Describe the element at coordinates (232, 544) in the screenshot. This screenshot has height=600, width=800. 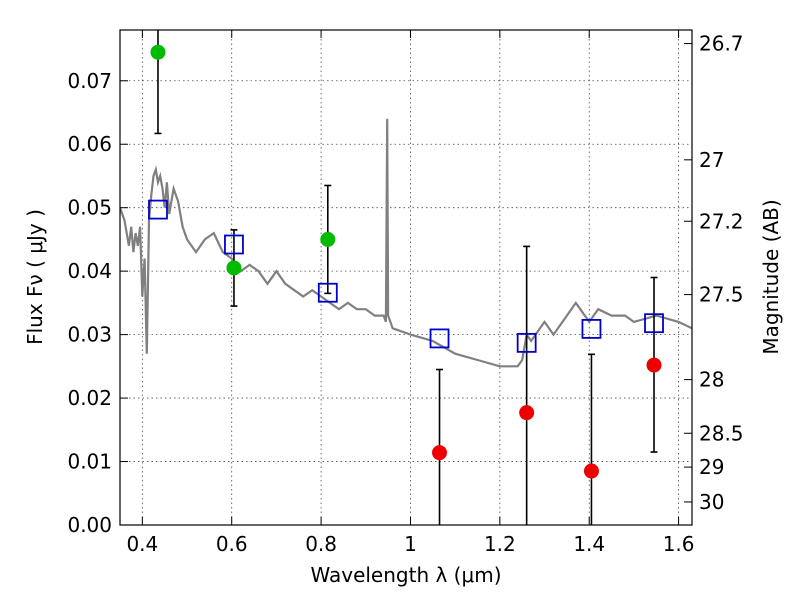
I see `x-tick-label: 0.6` at that location.